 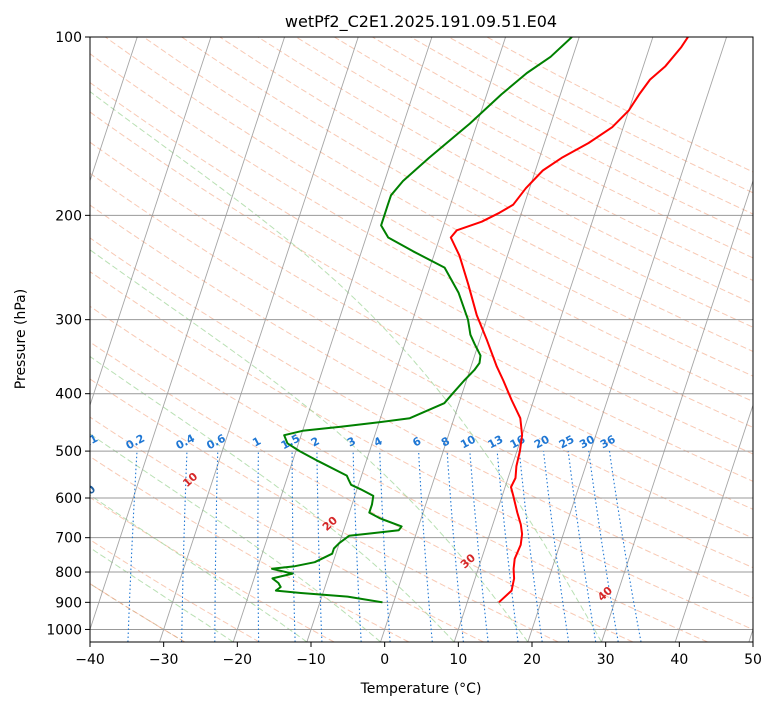 I want to click on mixing-ratio-label: 16, so click(x=518, y=442).